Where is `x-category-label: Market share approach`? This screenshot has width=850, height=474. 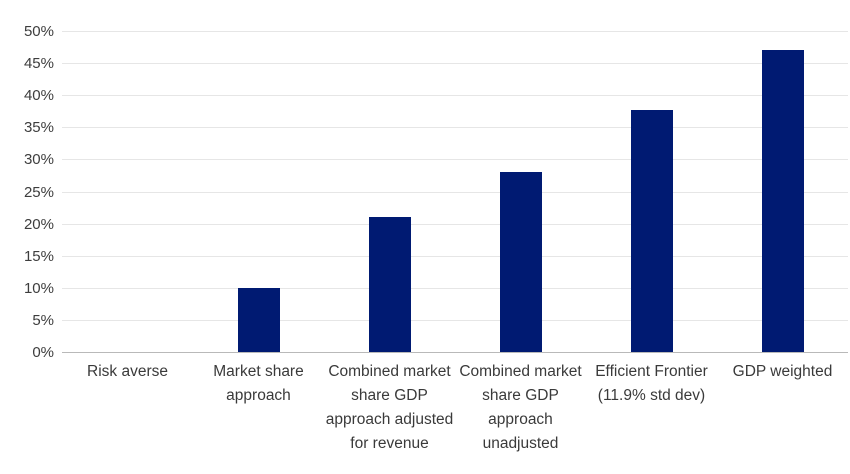
x-category-label: Market share approach is located at coordinates (258, 383).